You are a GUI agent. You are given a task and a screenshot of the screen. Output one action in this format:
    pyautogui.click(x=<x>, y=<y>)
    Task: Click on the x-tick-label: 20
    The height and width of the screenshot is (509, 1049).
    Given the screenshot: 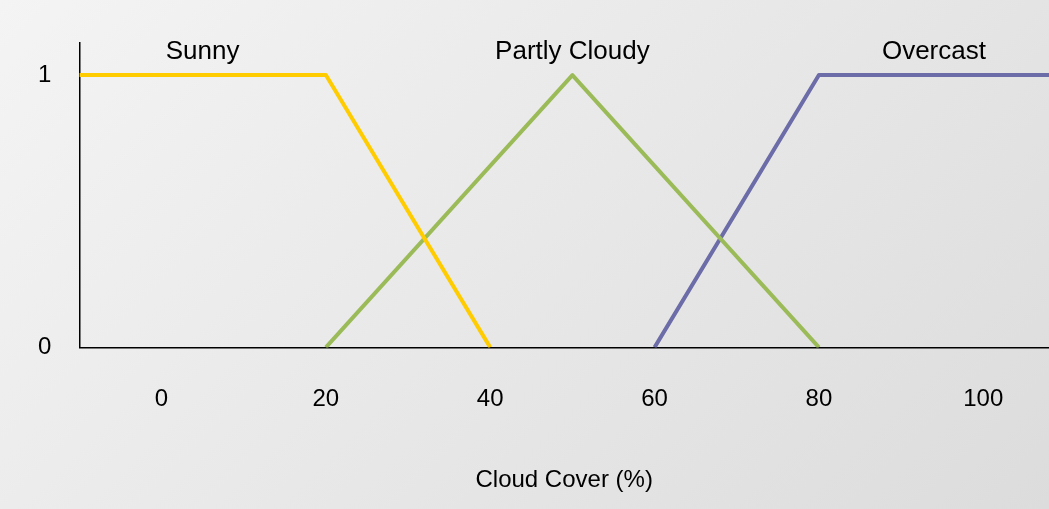 What is the action you would take?
    pyautogui.click(x=326, y=398)
    